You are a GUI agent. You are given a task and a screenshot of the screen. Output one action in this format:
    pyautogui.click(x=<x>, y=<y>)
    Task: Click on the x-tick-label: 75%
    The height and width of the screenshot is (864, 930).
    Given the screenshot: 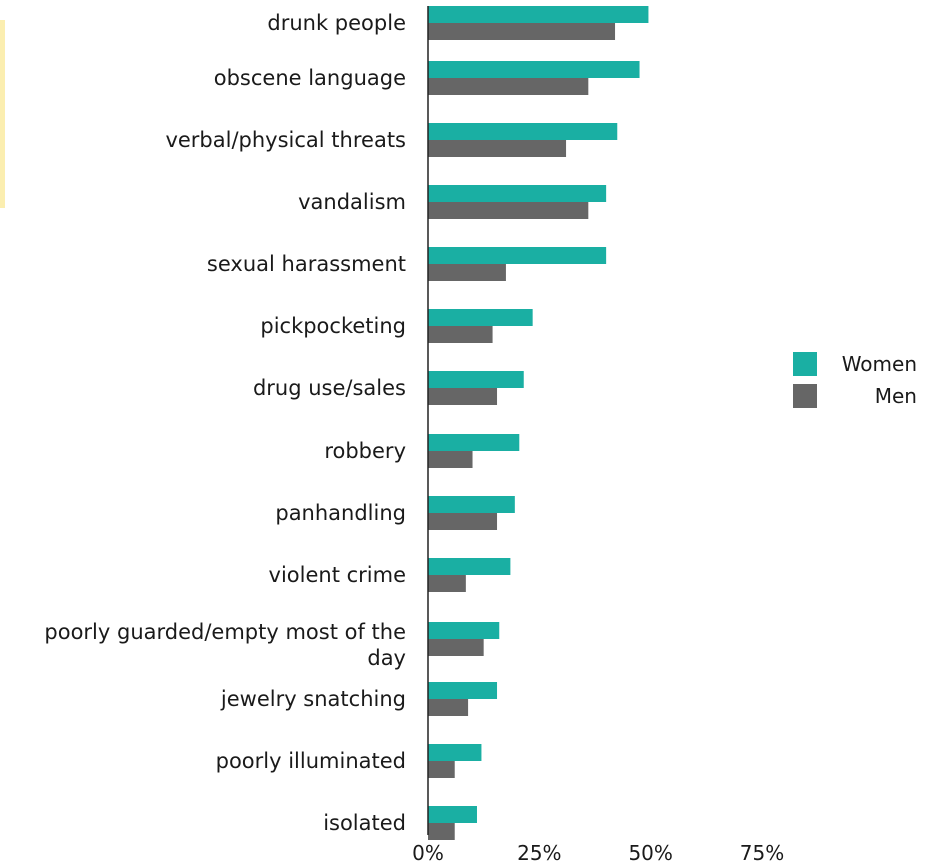 What is the action you would take?
    pyautogui.click(x=762, y=852)
    